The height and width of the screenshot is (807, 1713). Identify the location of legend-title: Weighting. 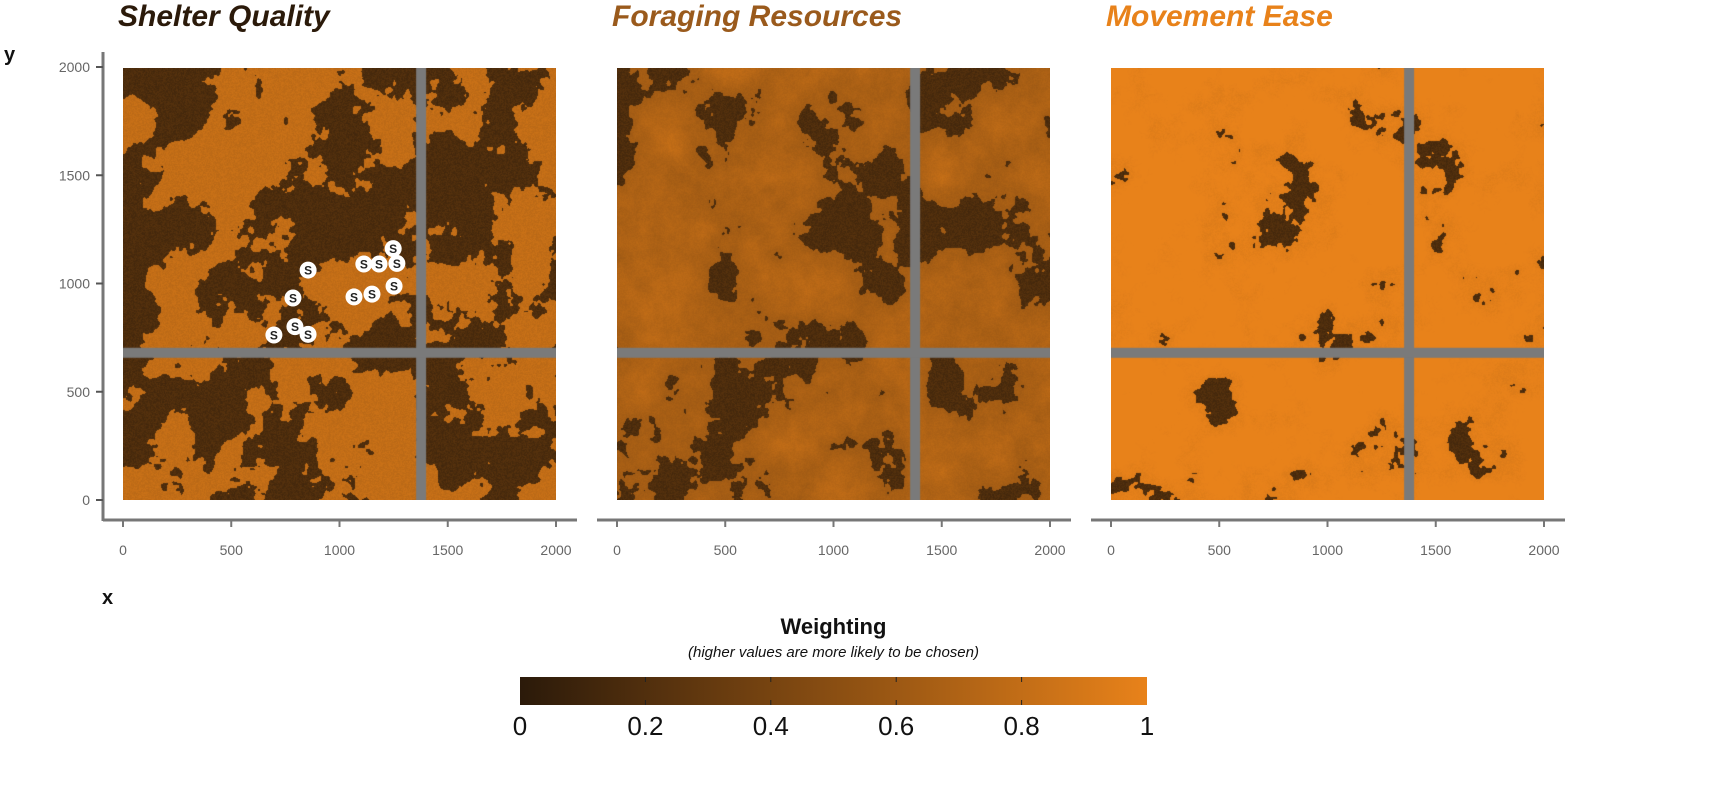
(833, 626).